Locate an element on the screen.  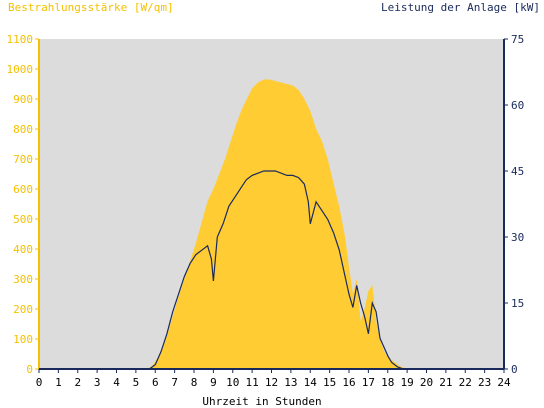
left-axis-title: Bestrahlungsstärke [W/qm] is located at coordinates (91, 7).